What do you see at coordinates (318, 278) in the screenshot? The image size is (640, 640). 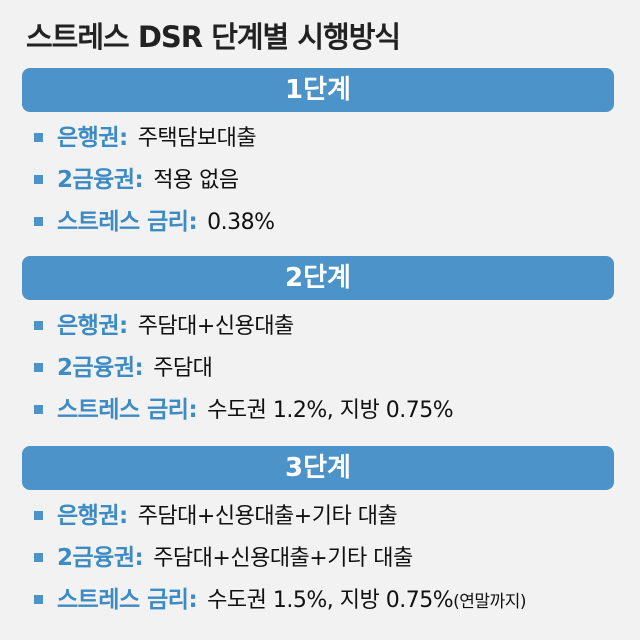 I see `stage-header: 2단계` at bounding box center [318, 278].